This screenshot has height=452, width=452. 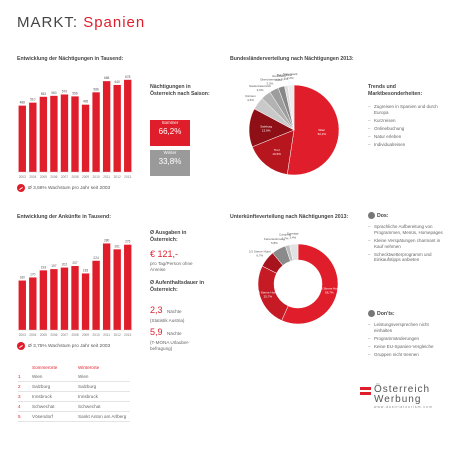 I want to click on bar-value-label: 640, so click(x=118, y=82).